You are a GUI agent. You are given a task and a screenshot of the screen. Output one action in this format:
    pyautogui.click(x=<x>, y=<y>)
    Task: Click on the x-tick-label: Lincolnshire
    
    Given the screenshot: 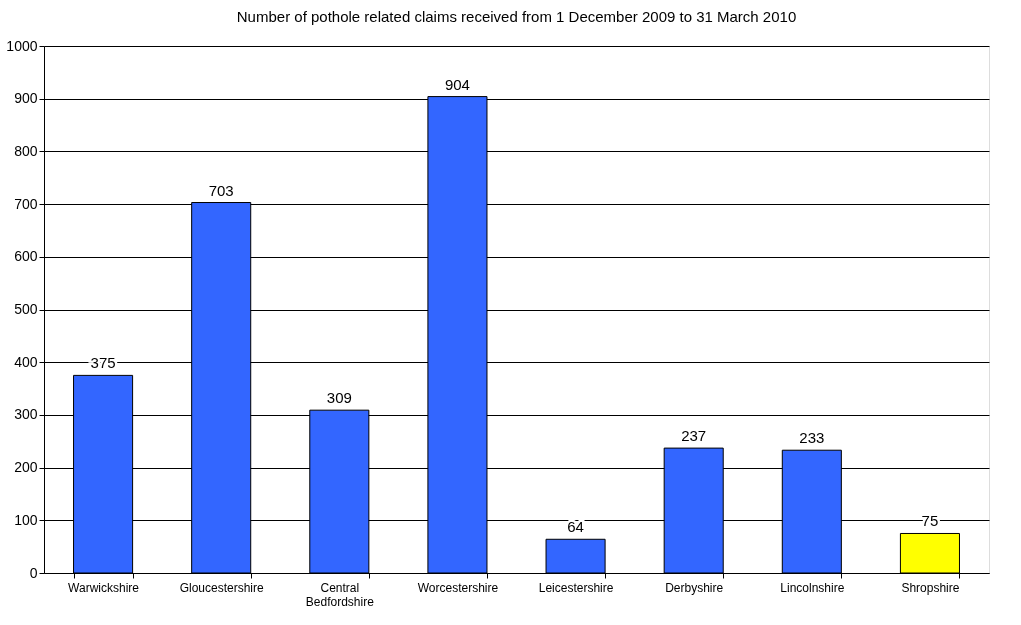 What is the action you would take?
    pyautogui.click(x=812, y=587)
    